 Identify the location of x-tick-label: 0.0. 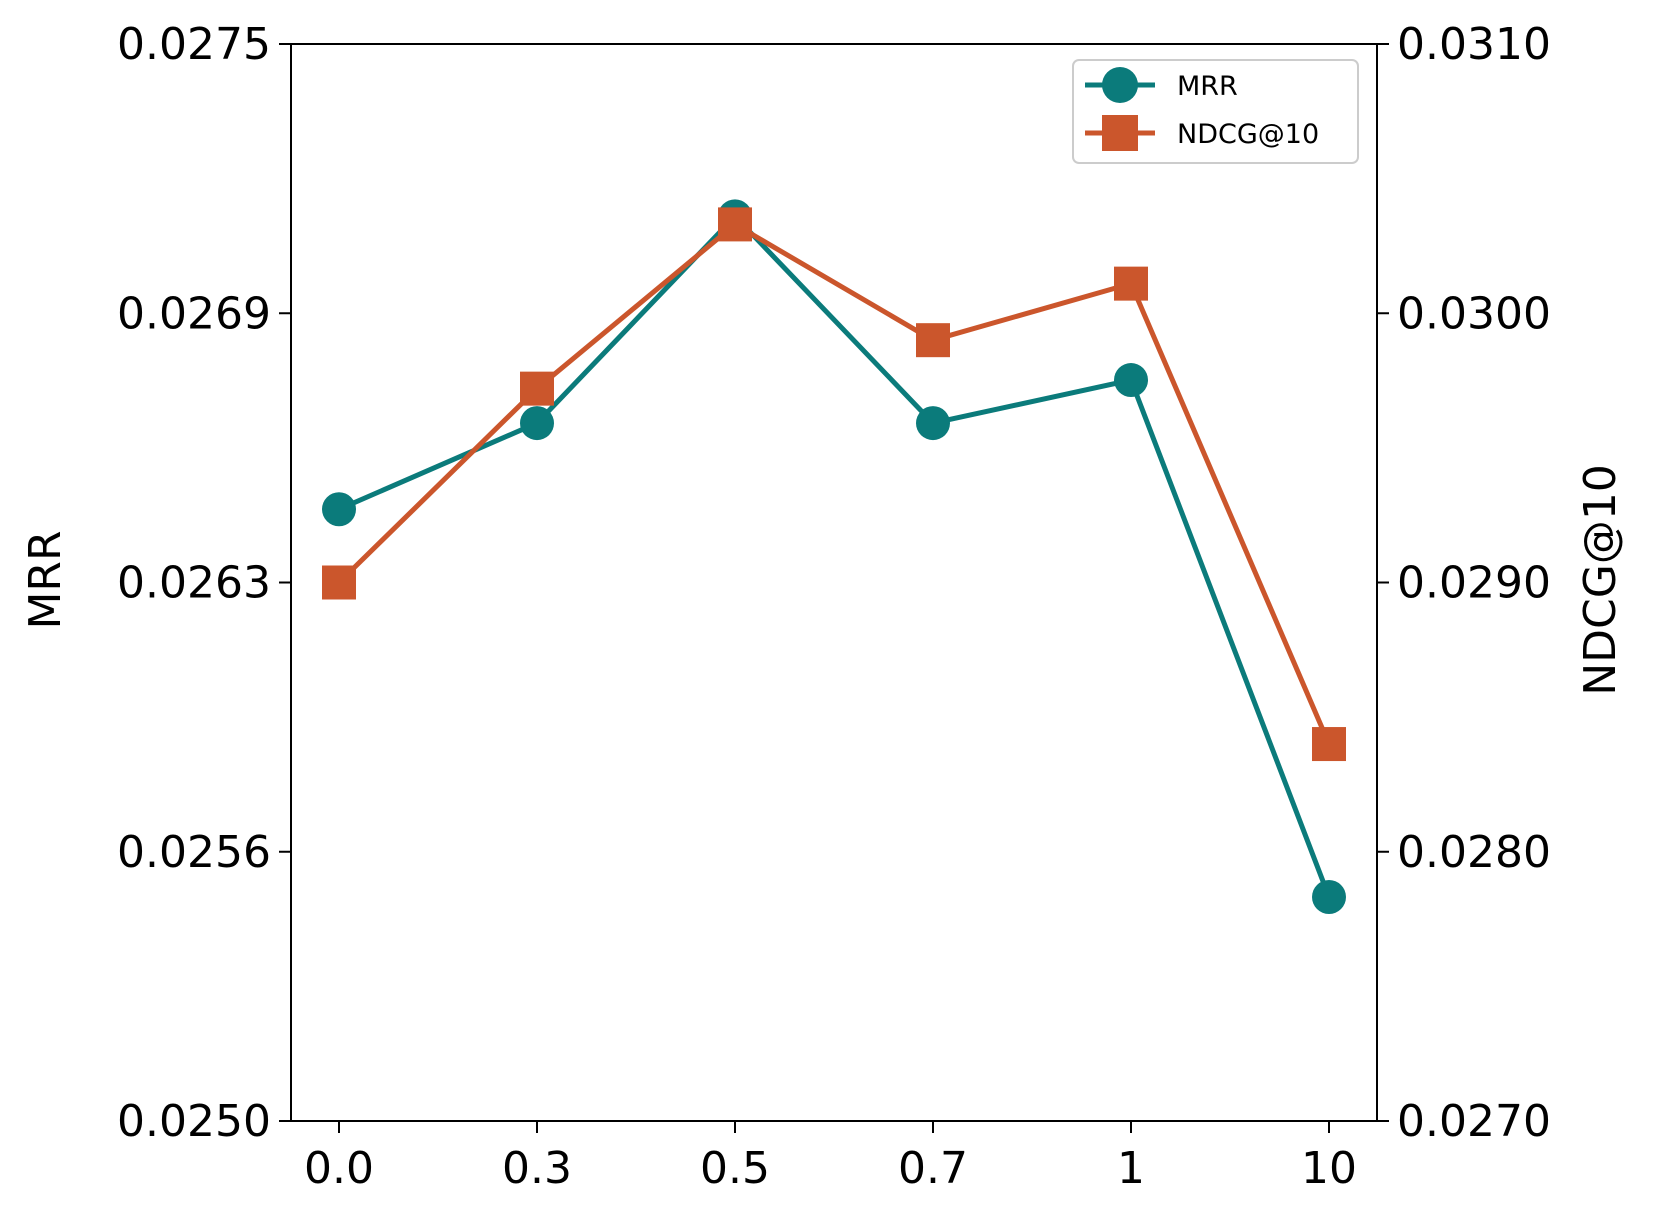
(339, 1168).